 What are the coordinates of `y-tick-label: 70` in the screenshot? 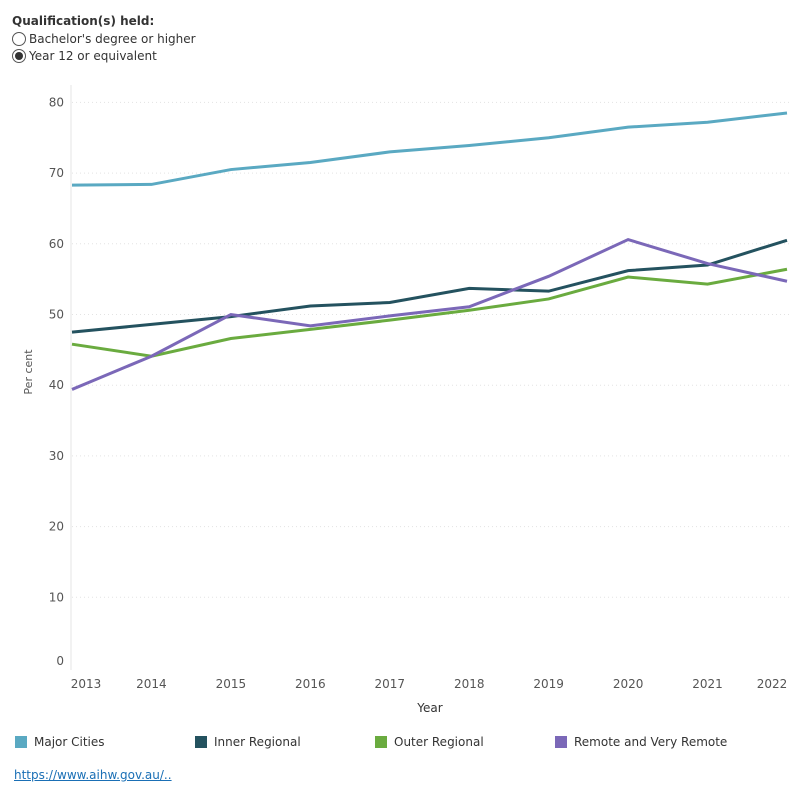 It's located at (56, 173).